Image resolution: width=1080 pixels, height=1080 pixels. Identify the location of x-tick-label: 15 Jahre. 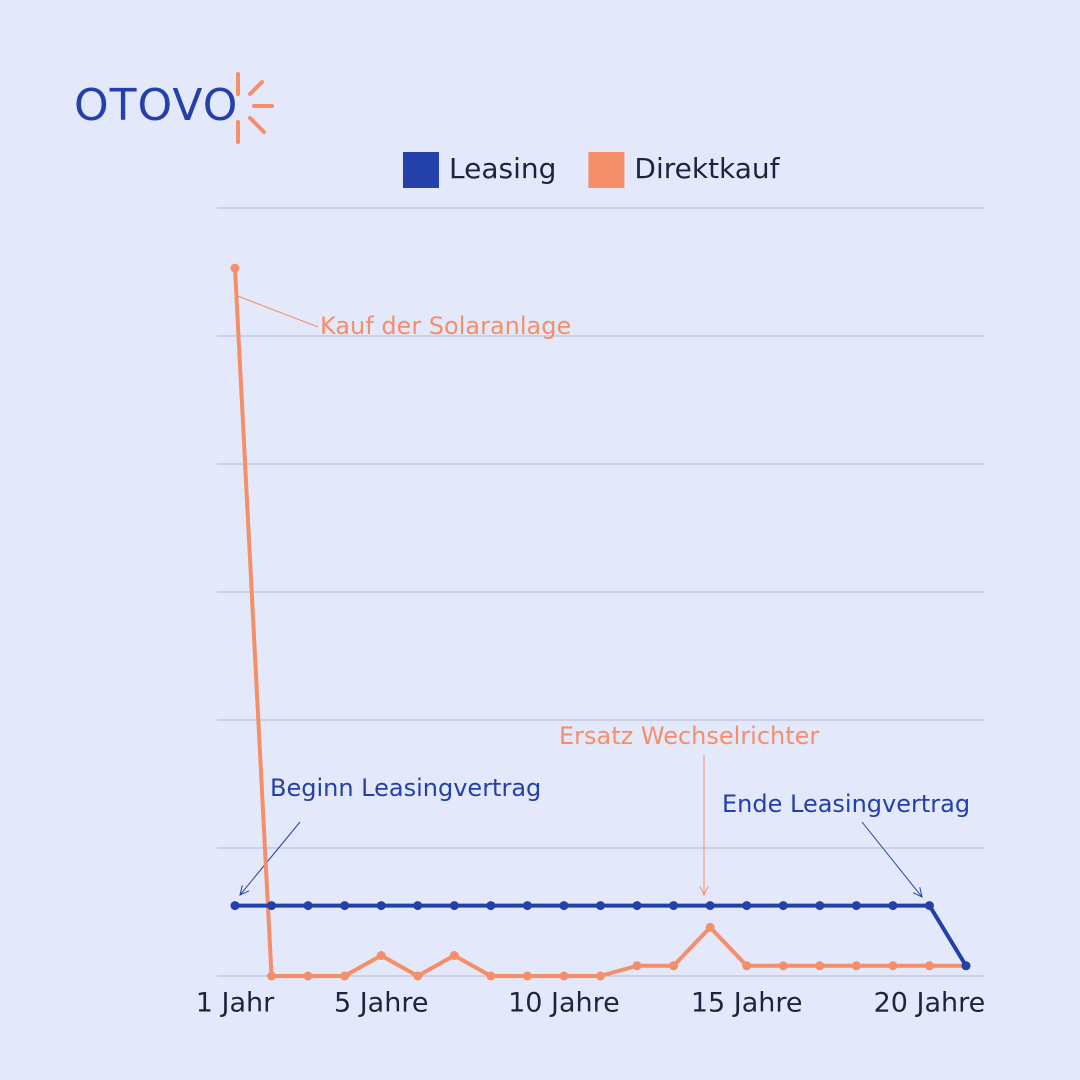
(747, 1003).